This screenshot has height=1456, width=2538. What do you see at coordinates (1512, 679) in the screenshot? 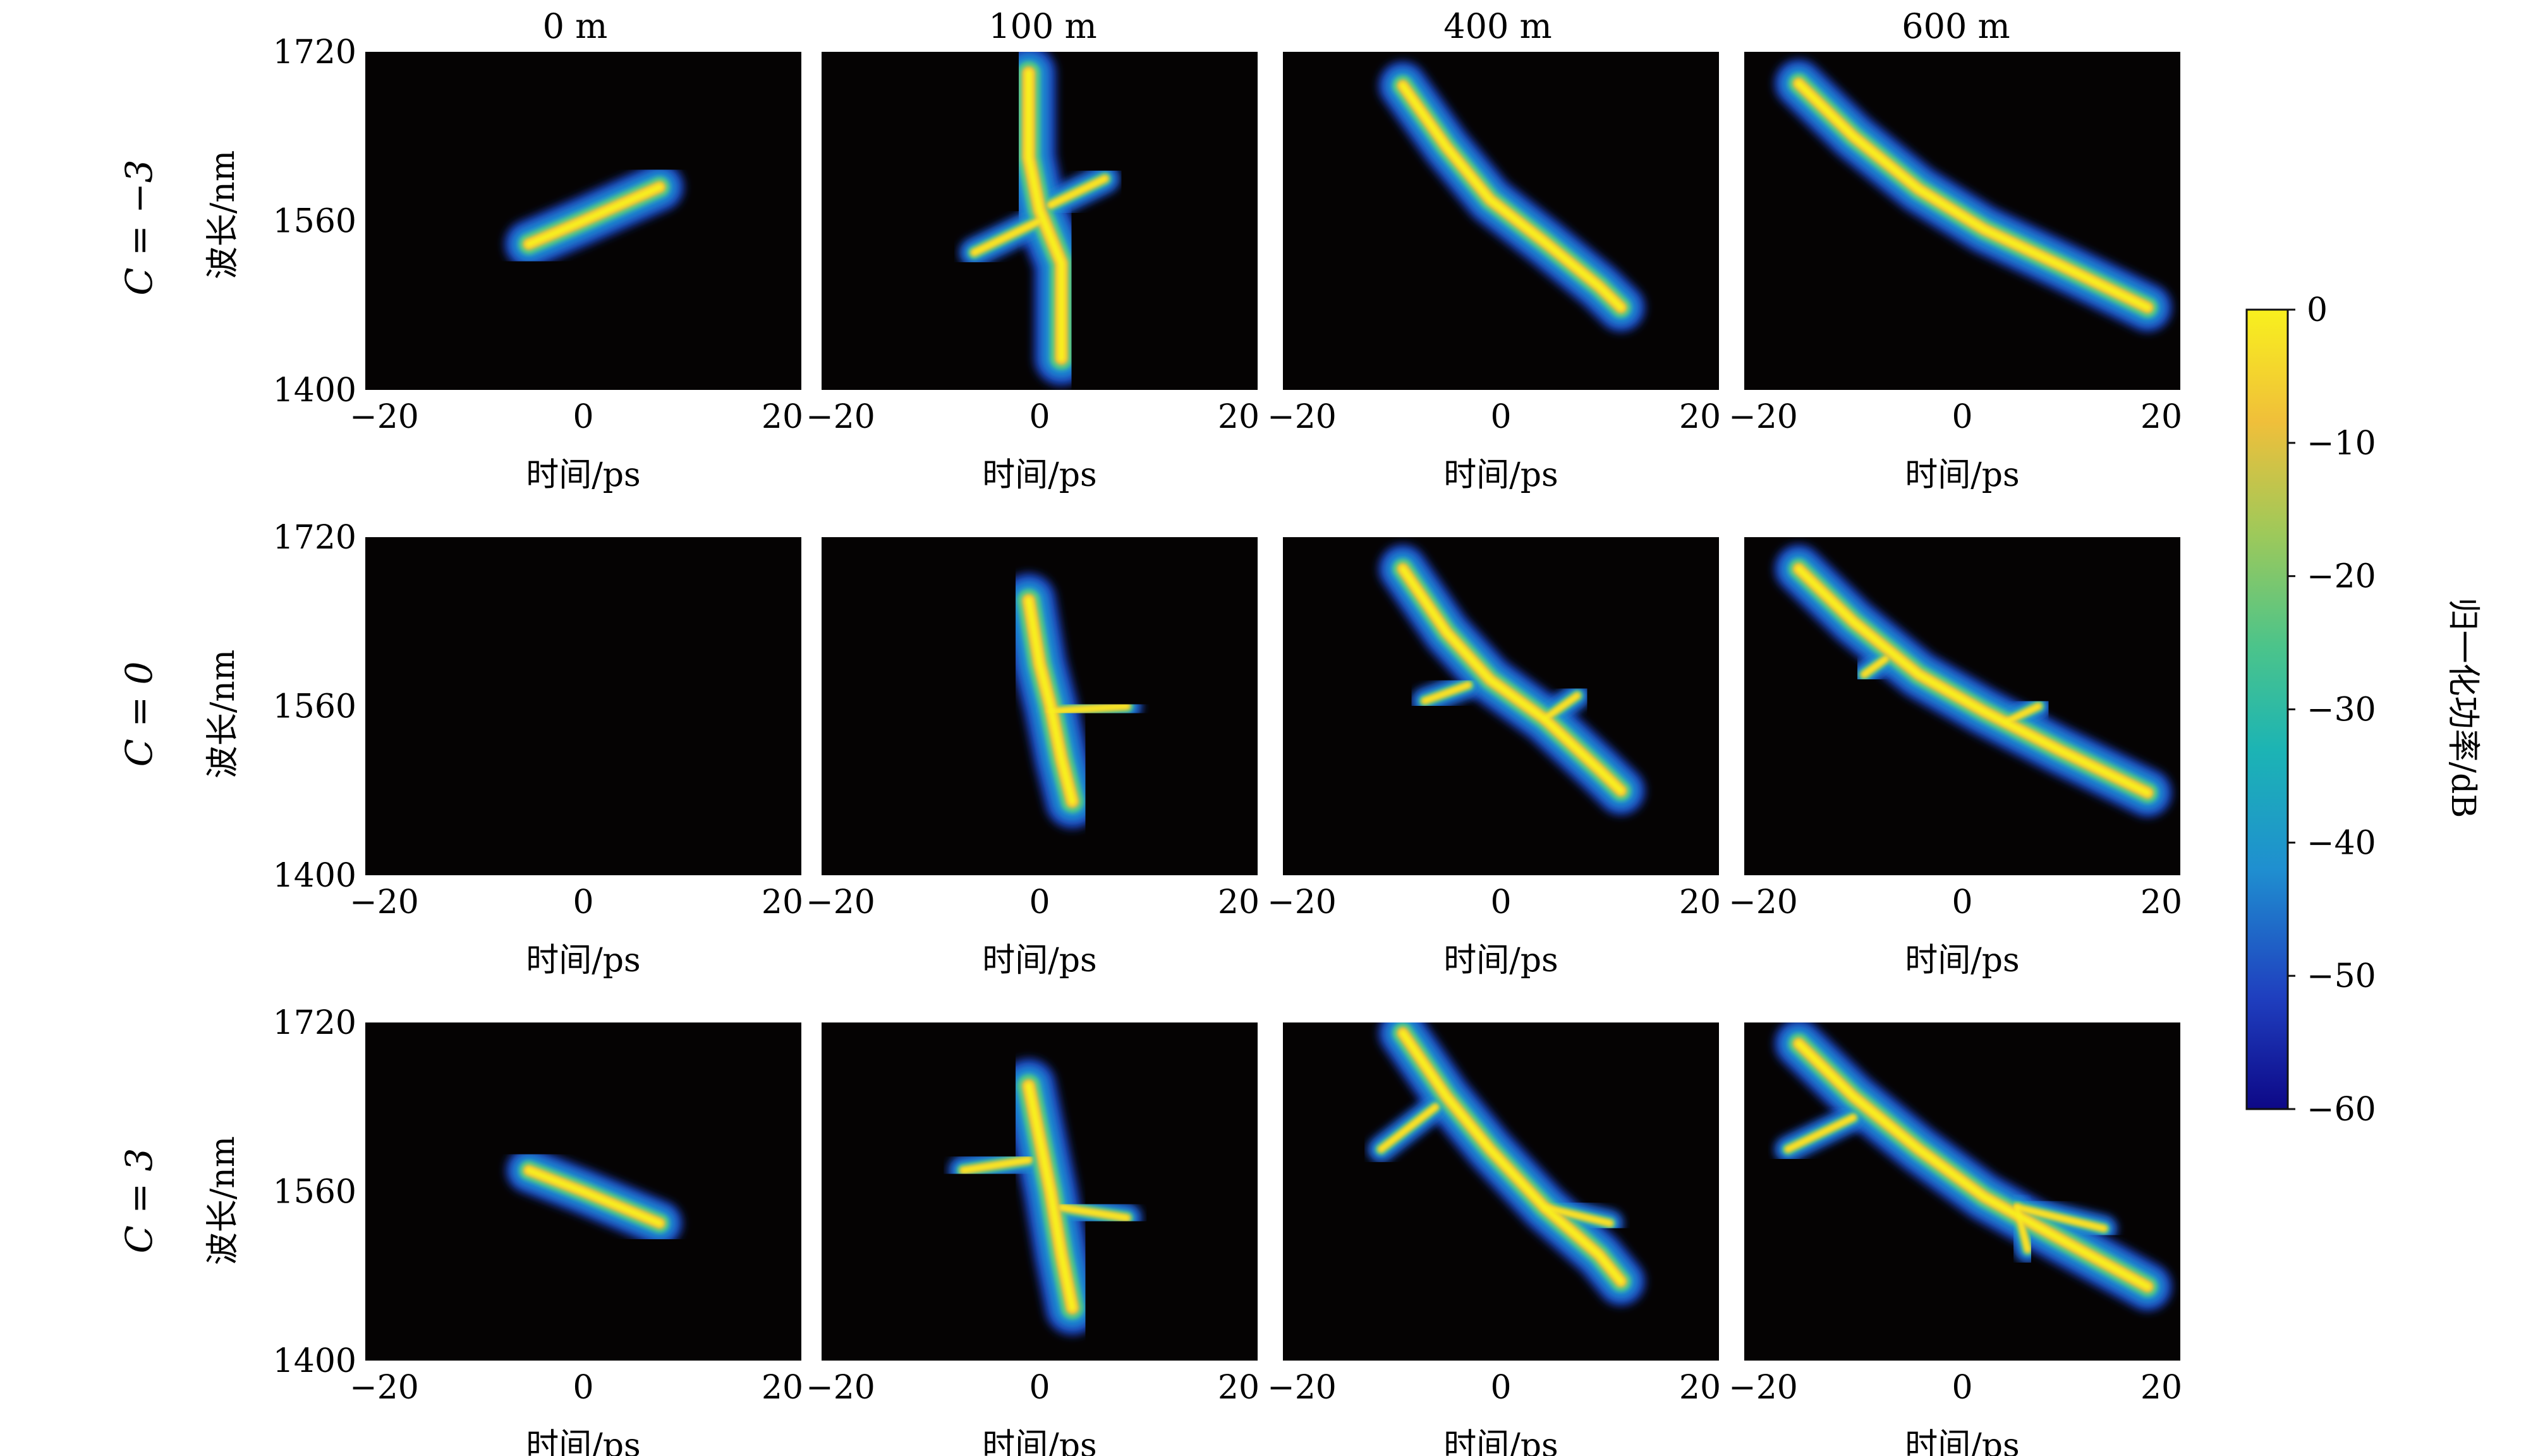
I see `panel-r1-c2-spectrogram` at bounding box center [1512, 679].